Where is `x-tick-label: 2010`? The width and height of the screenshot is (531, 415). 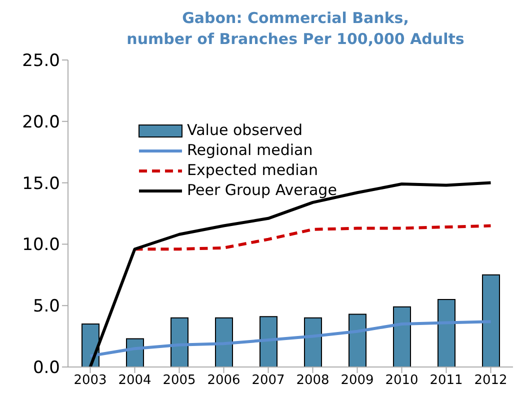
x-tick-label: 2010 is located at coordinates (401, 380).